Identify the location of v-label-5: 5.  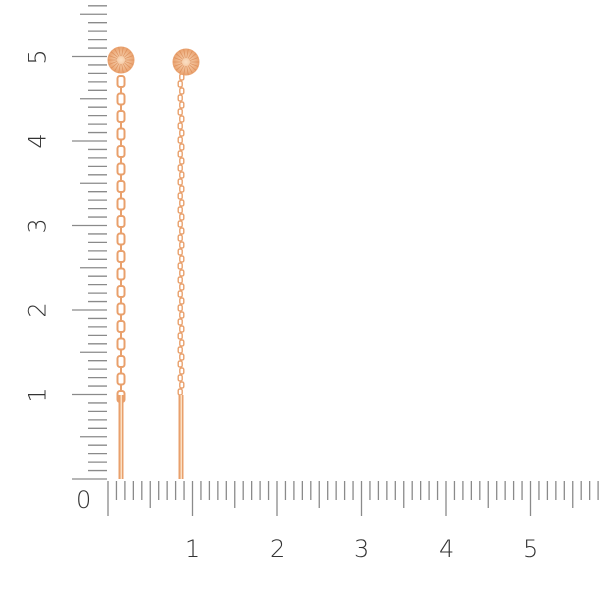
(37, 57).